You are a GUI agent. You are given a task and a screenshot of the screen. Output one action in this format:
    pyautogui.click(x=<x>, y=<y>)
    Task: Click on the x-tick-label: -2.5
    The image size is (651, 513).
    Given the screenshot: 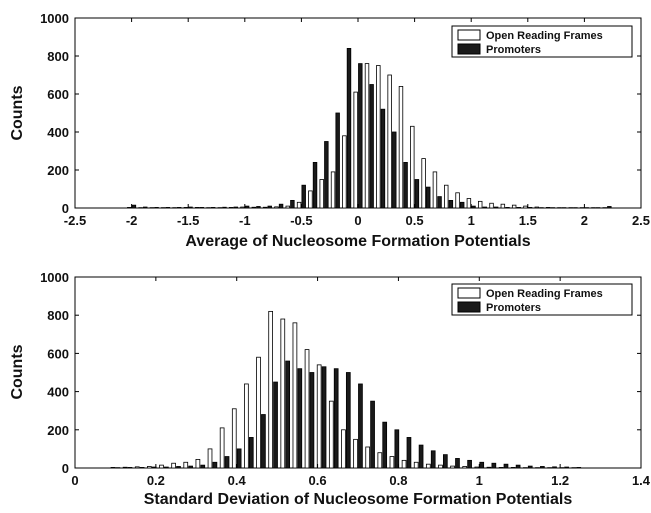 What is the action you would take?
    pyautogui.click(x=75, y=220)
    